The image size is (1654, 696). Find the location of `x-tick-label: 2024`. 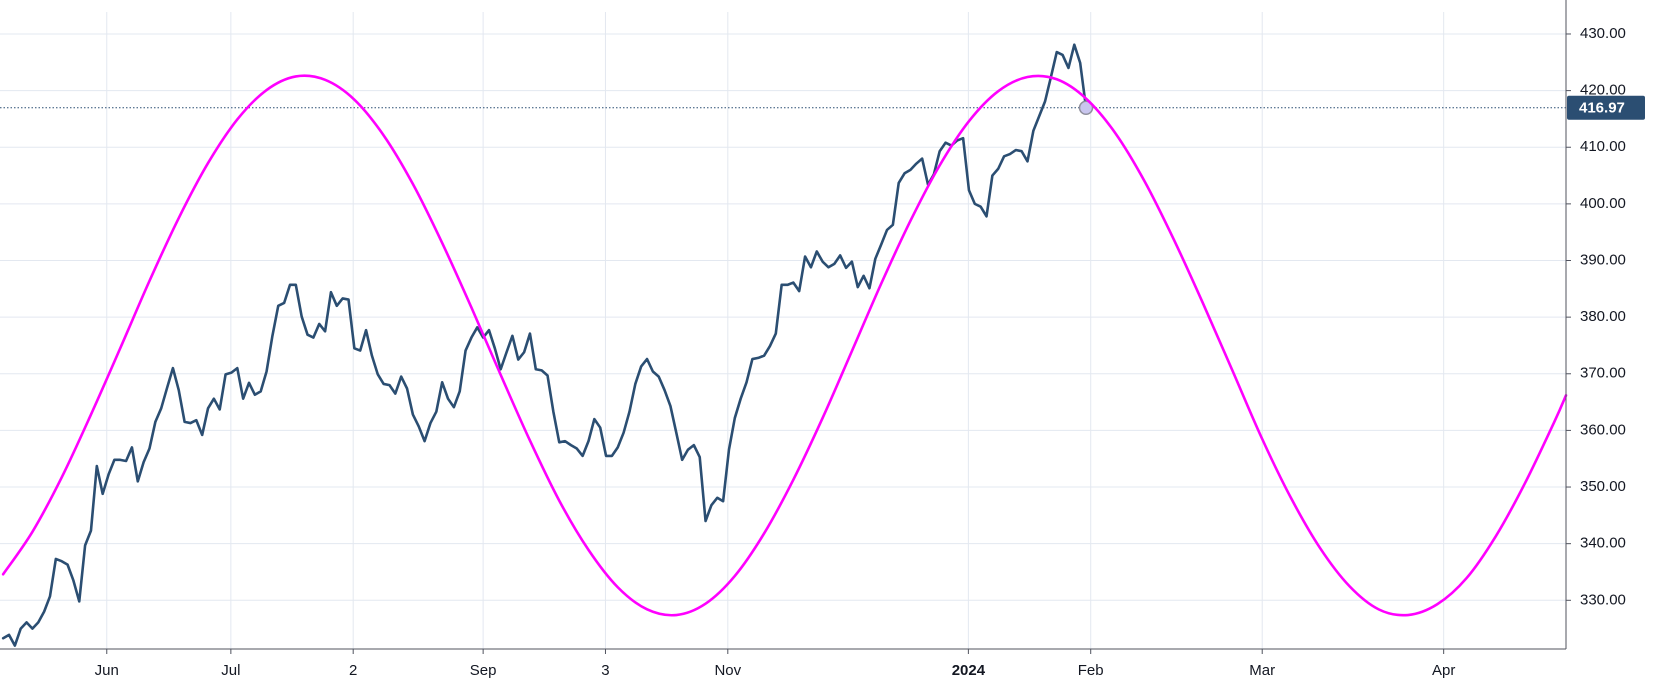

x-tick-label: 2024 is located at coordinates (969, 670).